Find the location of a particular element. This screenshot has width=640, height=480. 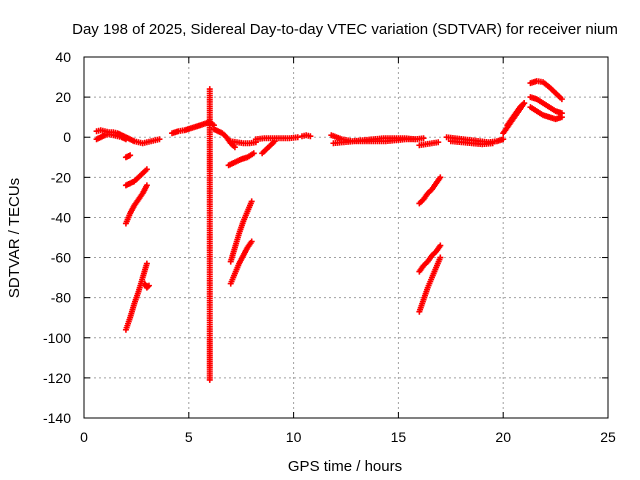

series-streak-16-17b is located at coordinates (430, 258).